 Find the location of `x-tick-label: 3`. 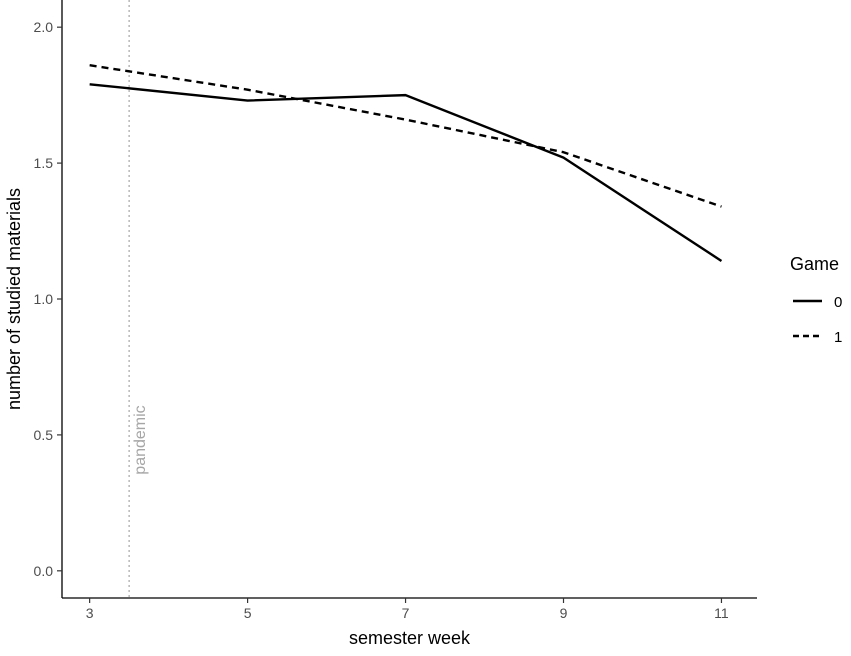

x-tick-label: 3 is located at coordinates (90, 613).